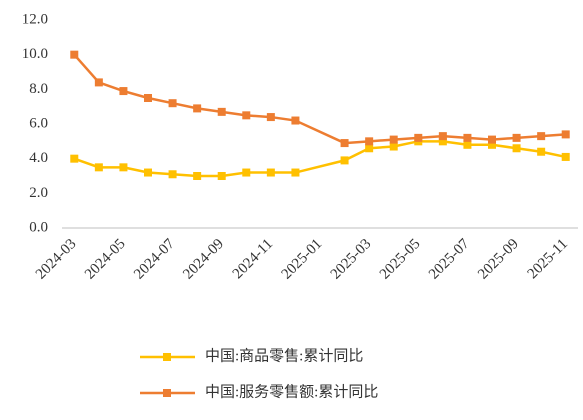  I want to click on x-tick-label: 2025-01, so click(302, 259).